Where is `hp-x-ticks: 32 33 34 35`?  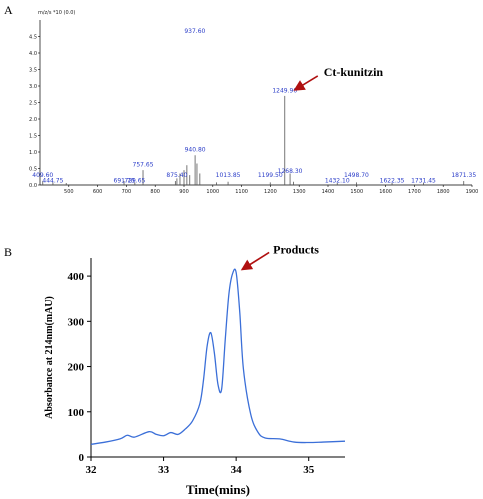 hp-x-ticks: 32 33 34 35 is located at coordinates (200, 466).